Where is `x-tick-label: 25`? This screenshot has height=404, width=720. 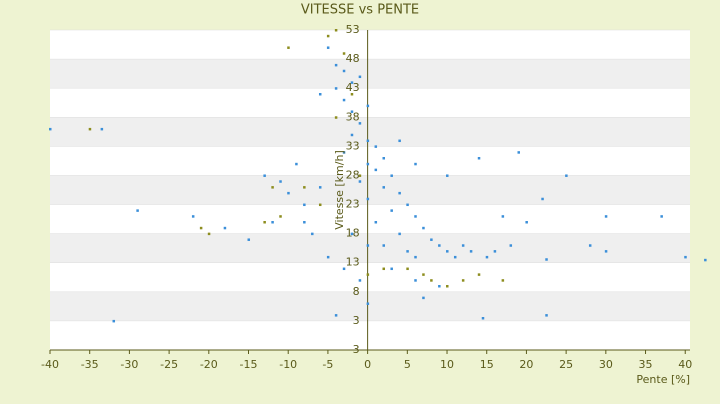
x-tick-label: 25 is located at coordinates (566, 364).